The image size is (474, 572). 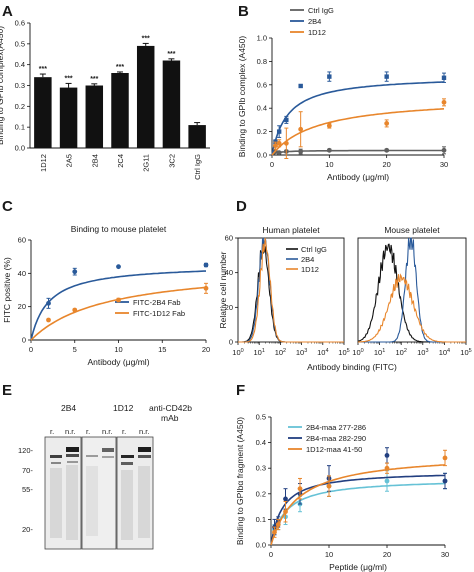 What do you see at coordinates (334, 449) in the screenshot?
I see `legend-label: 1D12-maa 41-50` at bounding box center [334, 449].